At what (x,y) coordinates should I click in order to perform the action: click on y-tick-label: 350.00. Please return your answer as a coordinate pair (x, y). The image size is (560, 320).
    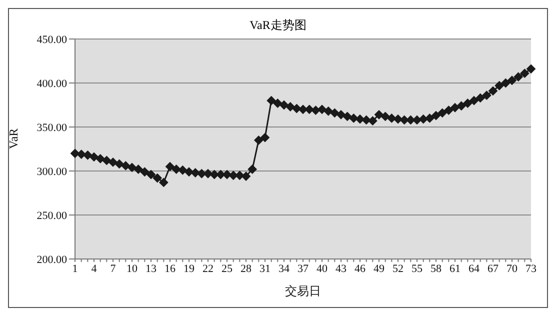
    Looking at the image, I should click on (52, 128).